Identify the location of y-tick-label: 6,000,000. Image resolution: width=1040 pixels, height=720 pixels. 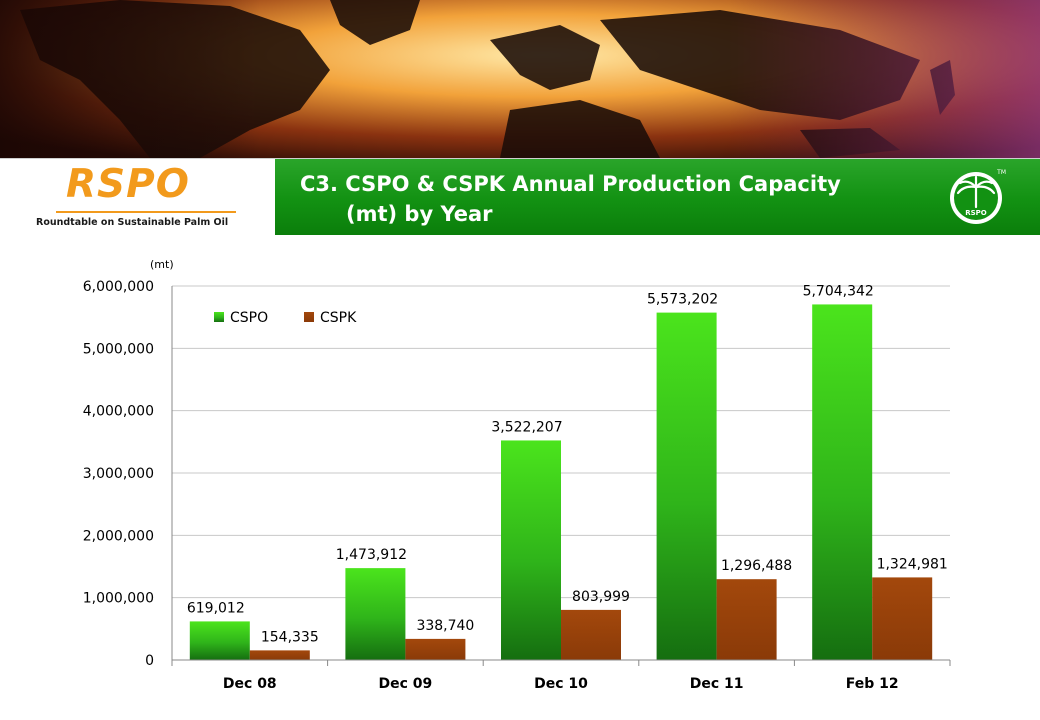
(118, 287).